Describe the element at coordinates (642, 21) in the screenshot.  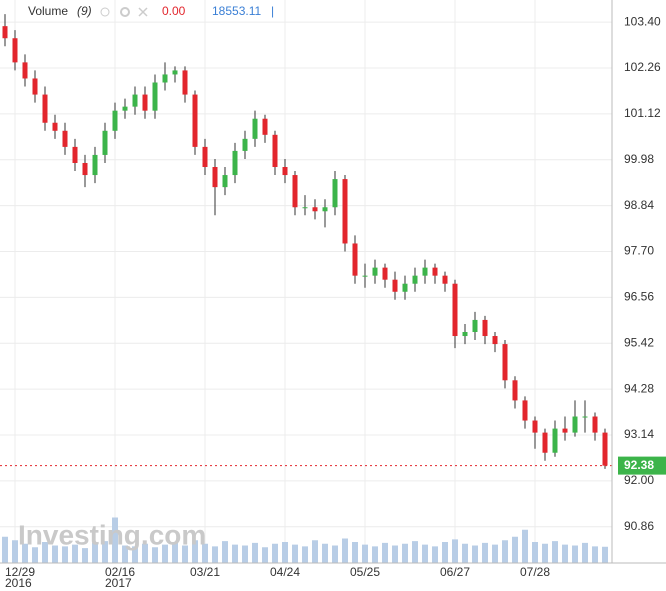
I see `y-tick-label: 103.40` at that location.